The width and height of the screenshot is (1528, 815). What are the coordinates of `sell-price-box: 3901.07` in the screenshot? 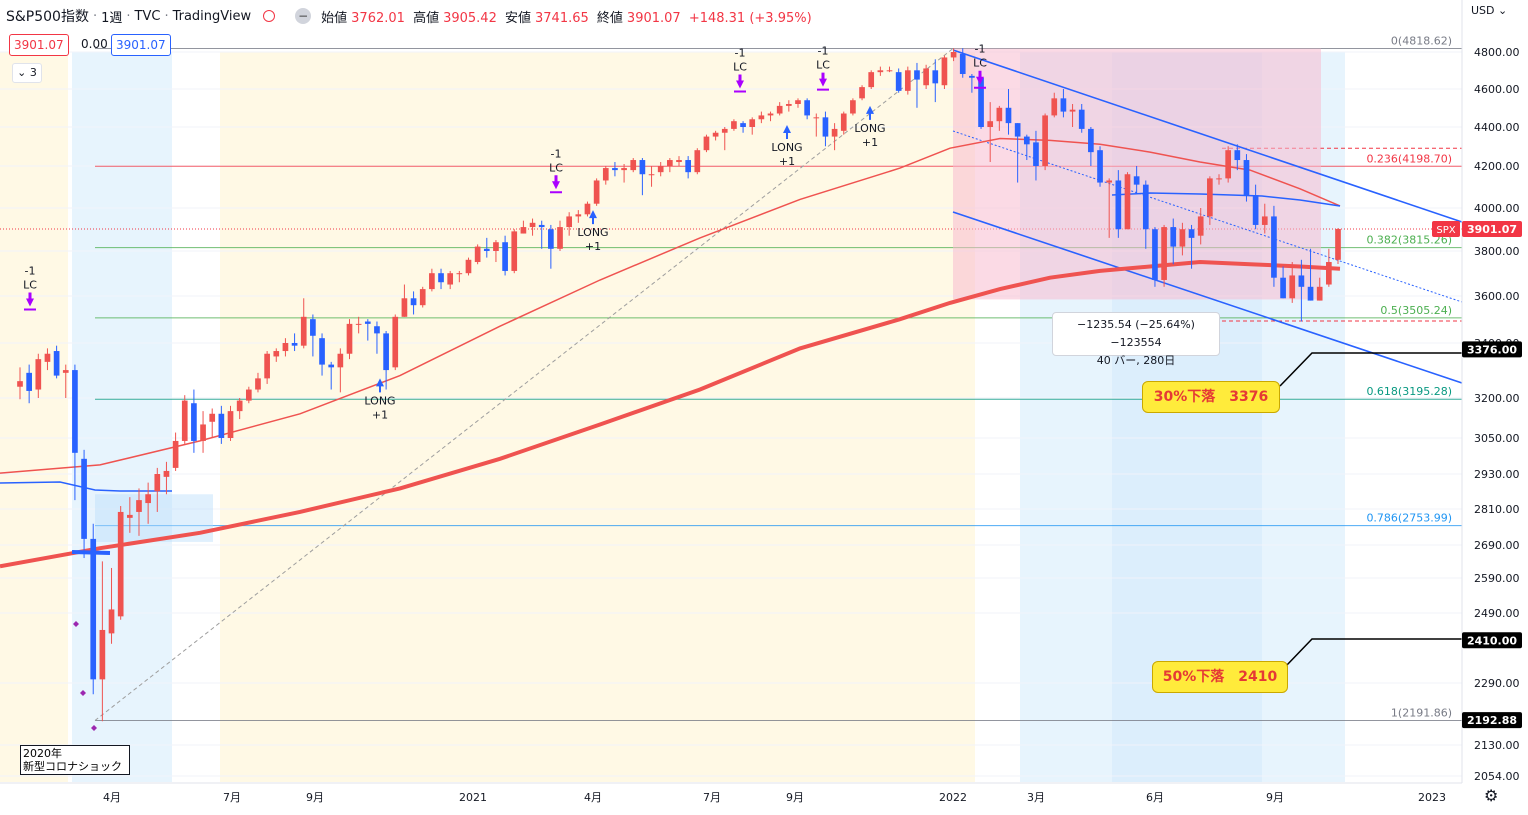 It's located at (39, 45).